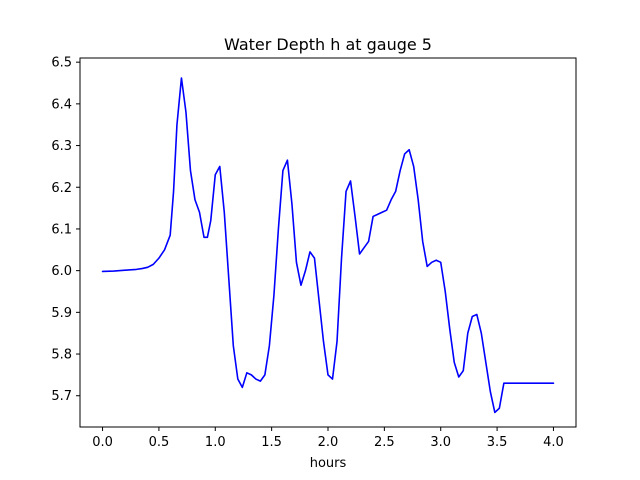 The image size is (640, 480). I want to click on y-axis: 5.7 5.8 5.9 6.0 6.1 6.2 6.3 6.4 6.5, so click(65, 230).